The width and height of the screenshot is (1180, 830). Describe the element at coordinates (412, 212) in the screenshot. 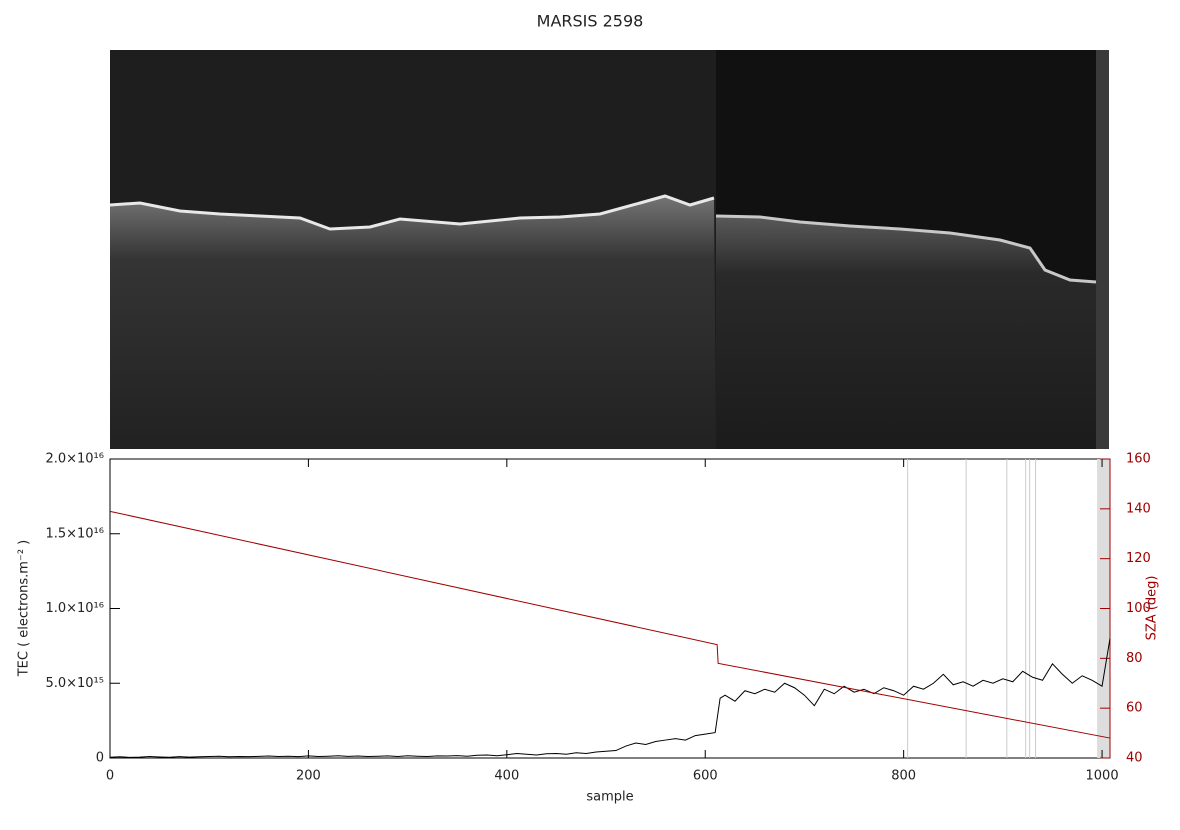

I see `surface-echo-left` at that location.